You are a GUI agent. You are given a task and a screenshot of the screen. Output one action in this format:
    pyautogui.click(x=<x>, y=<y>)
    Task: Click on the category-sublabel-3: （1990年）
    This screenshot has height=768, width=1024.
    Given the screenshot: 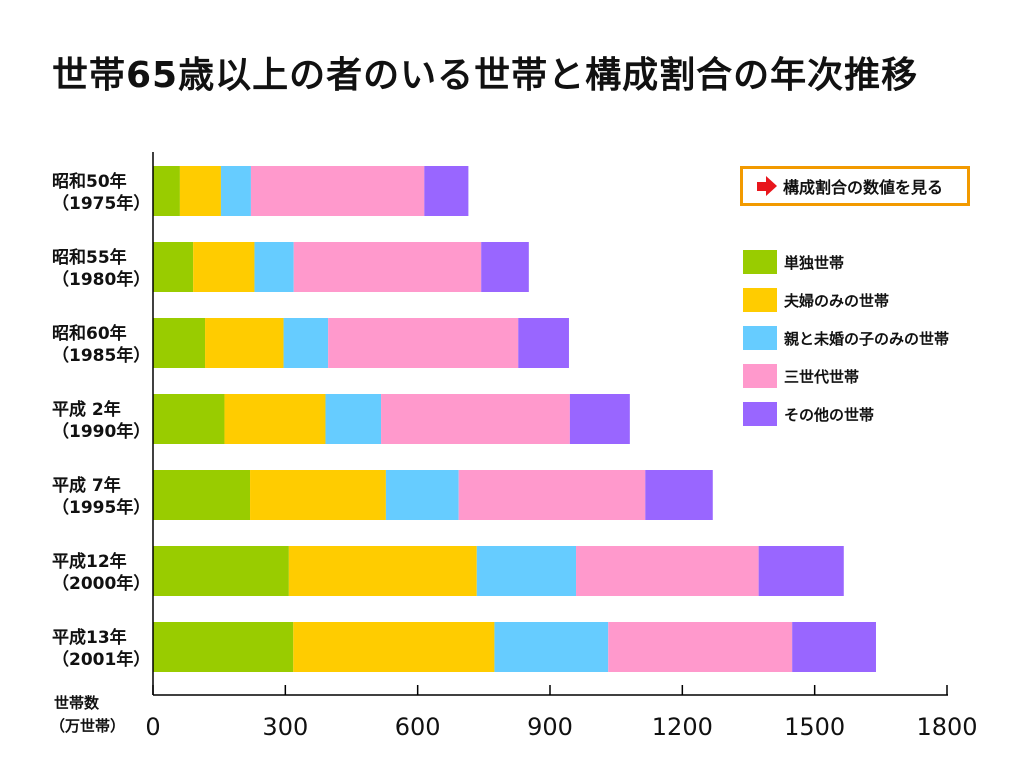 What is the action you would take?
    pyautogui.click(x=101, y=431)
    